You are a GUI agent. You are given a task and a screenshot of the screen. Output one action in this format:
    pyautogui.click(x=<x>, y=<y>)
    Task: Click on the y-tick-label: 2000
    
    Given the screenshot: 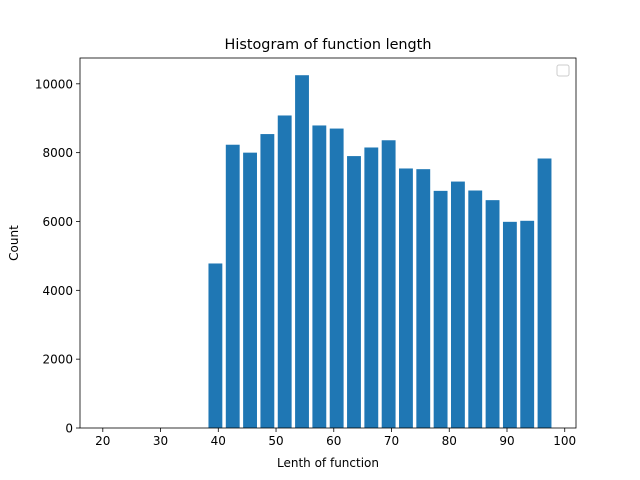 What is the action you would take?
    pyautogui.click(x=57, y=360)
    